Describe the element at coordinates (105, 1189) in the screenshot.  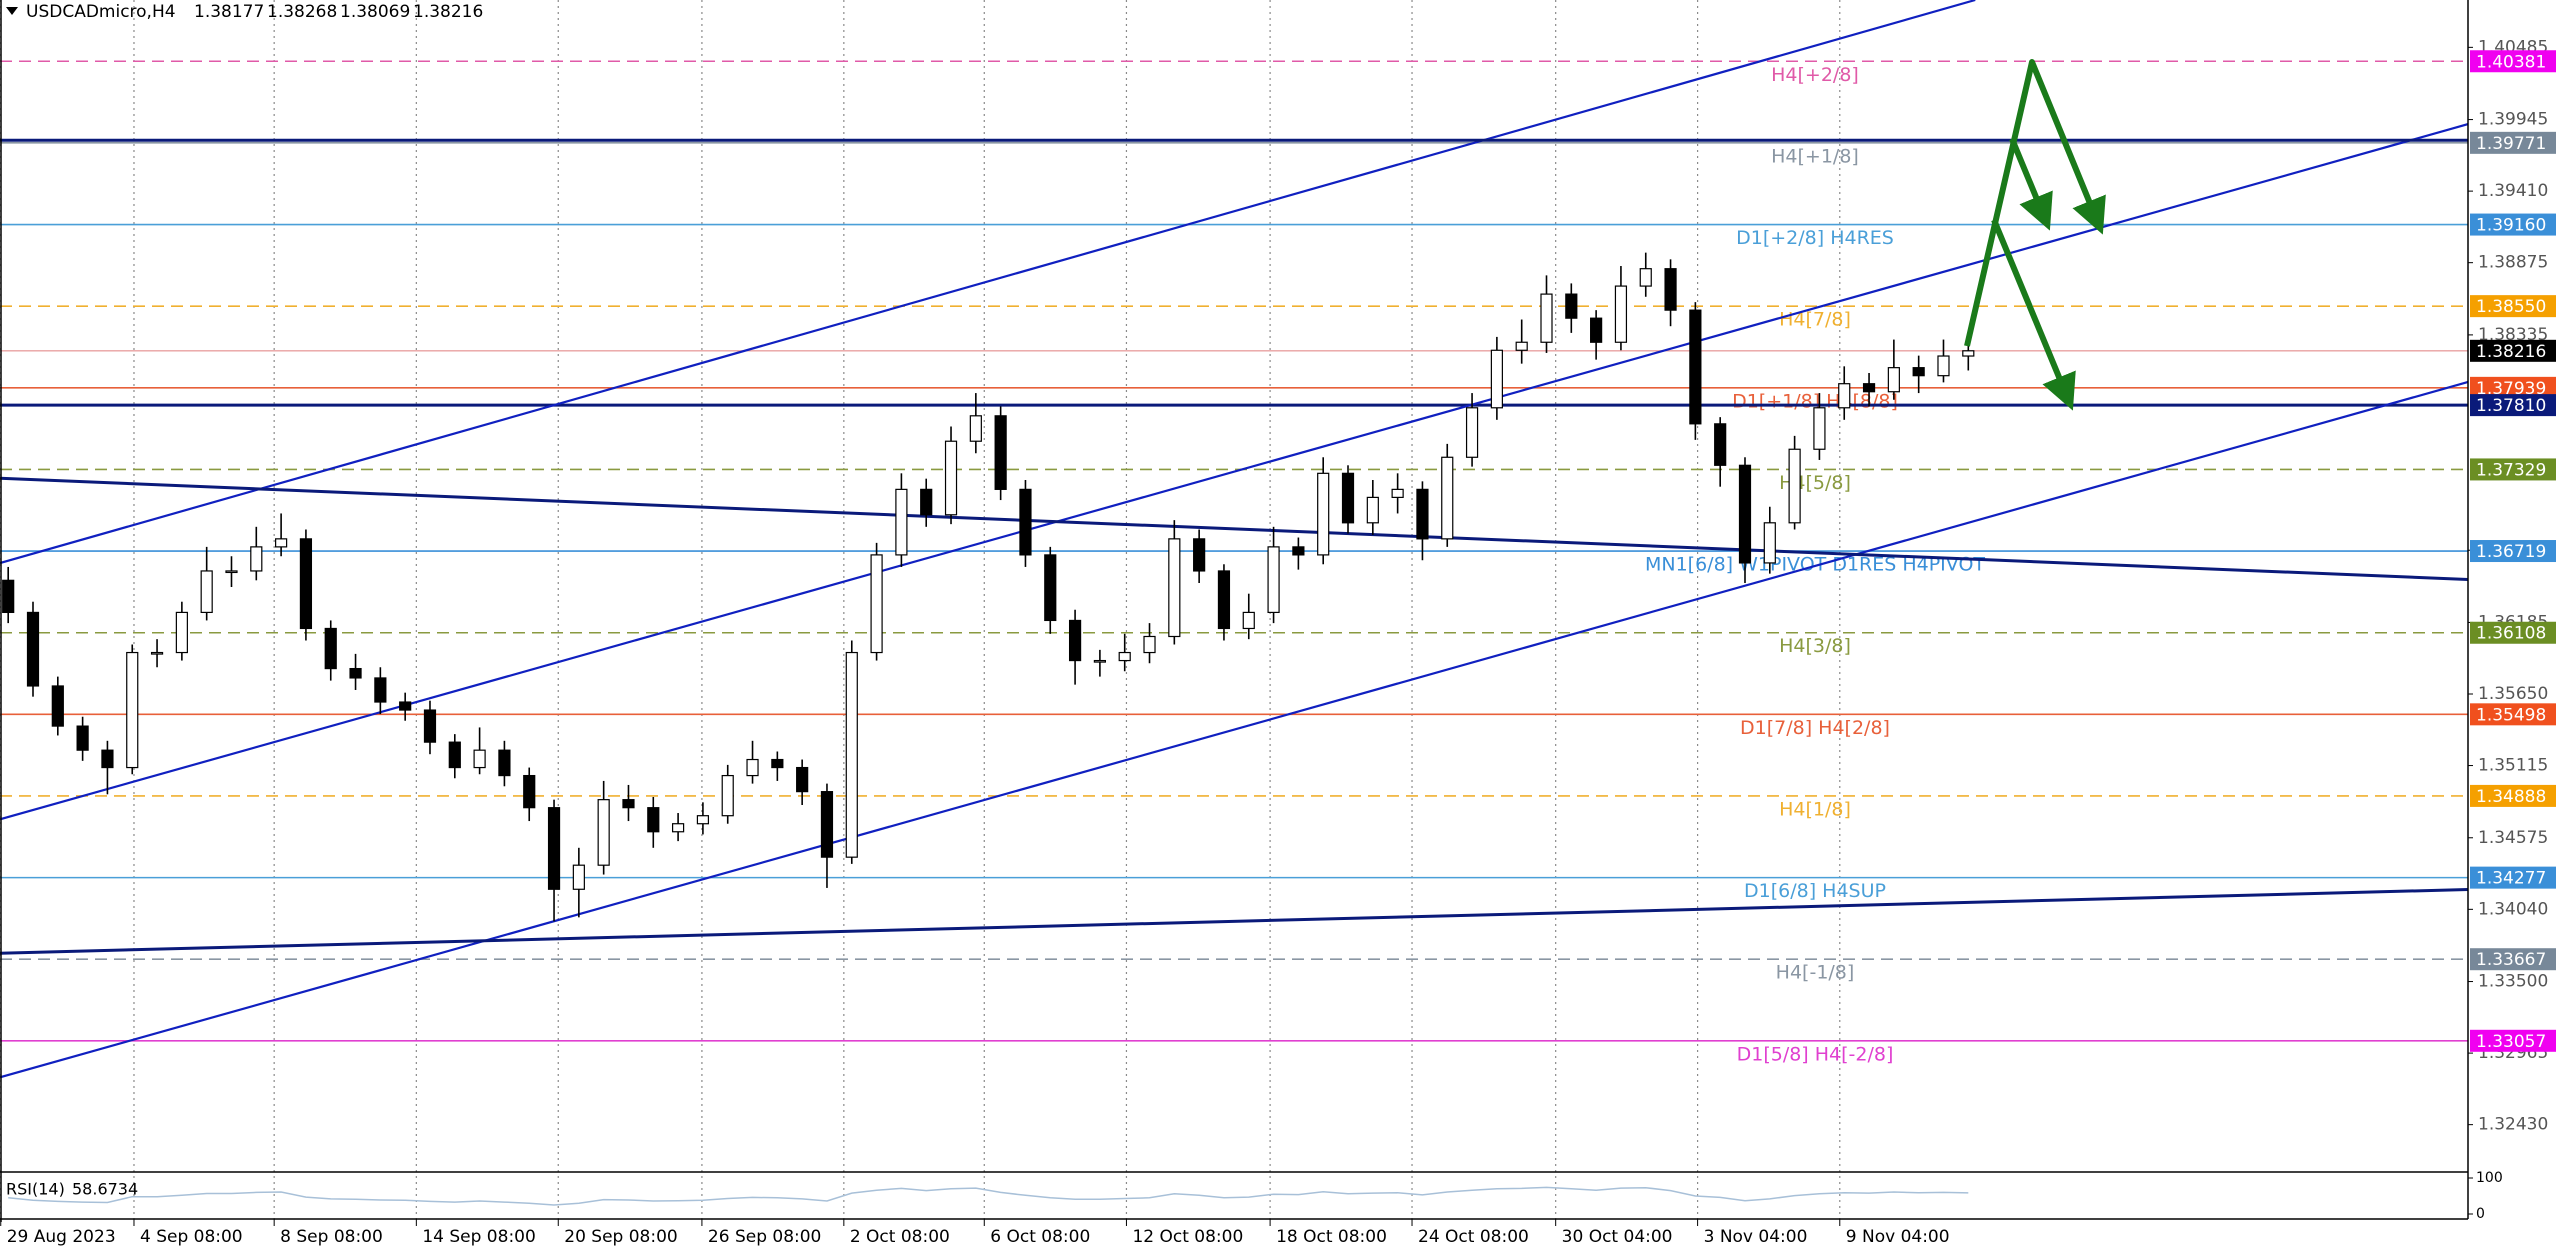
I see `rsi-value: 58.6734` at that location.